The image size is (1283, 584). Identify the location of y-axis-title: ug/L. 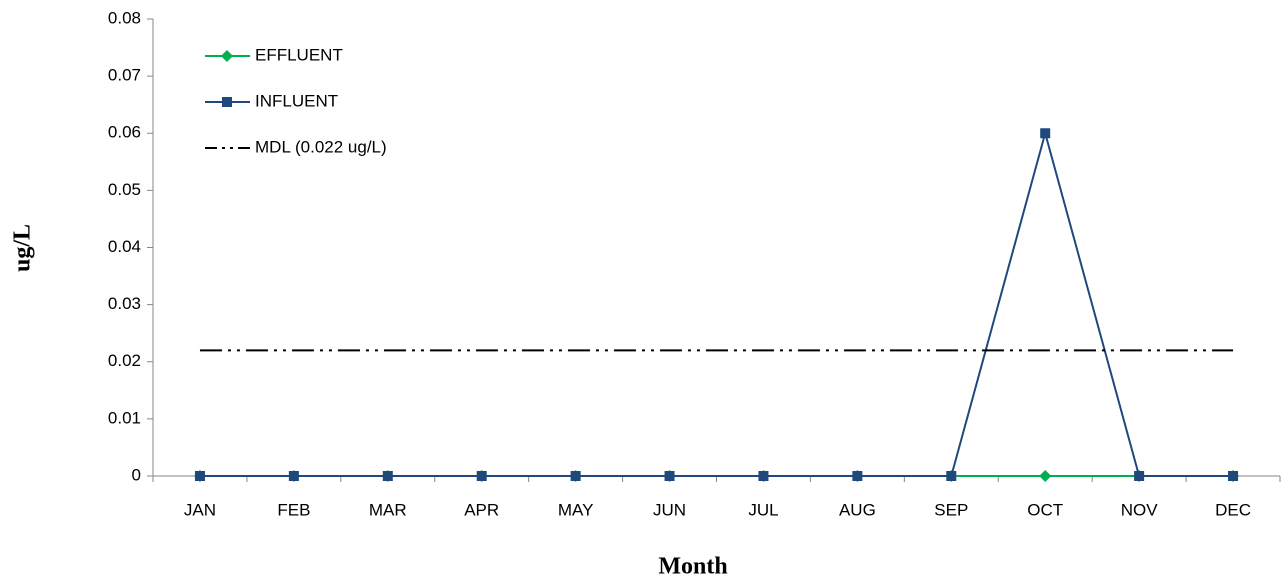
(23, 248).